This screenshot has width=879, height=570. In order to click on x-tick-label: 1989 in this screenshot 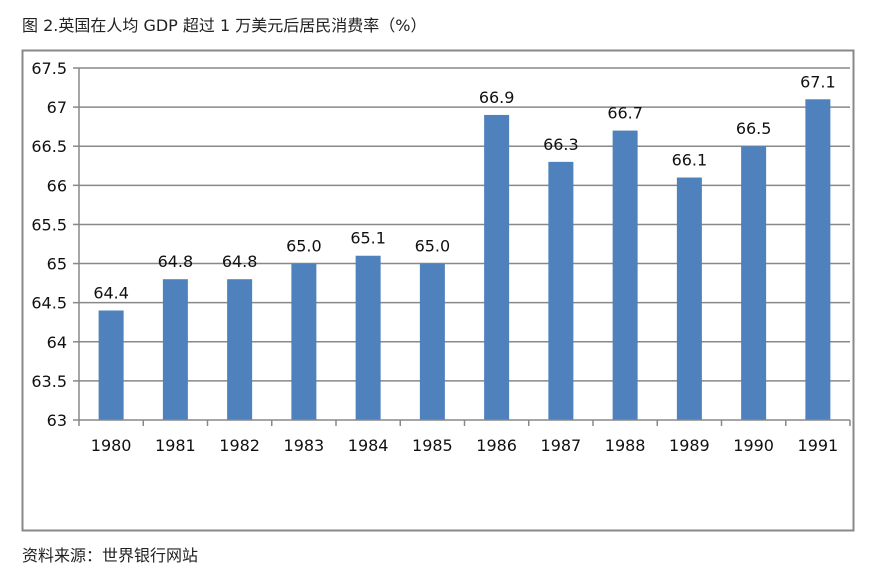, I will do `click(689, 445)`.